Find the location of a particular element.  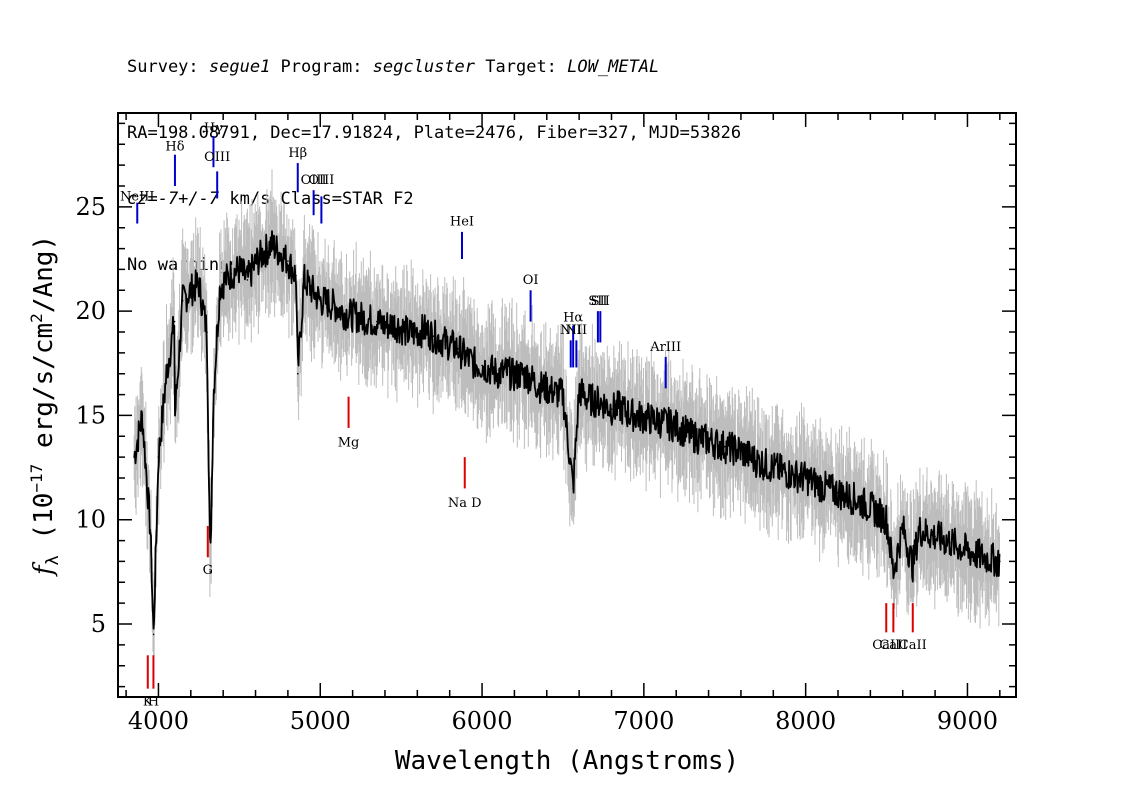

x-tick-label: 4000 is located at coordinates (158, 721).